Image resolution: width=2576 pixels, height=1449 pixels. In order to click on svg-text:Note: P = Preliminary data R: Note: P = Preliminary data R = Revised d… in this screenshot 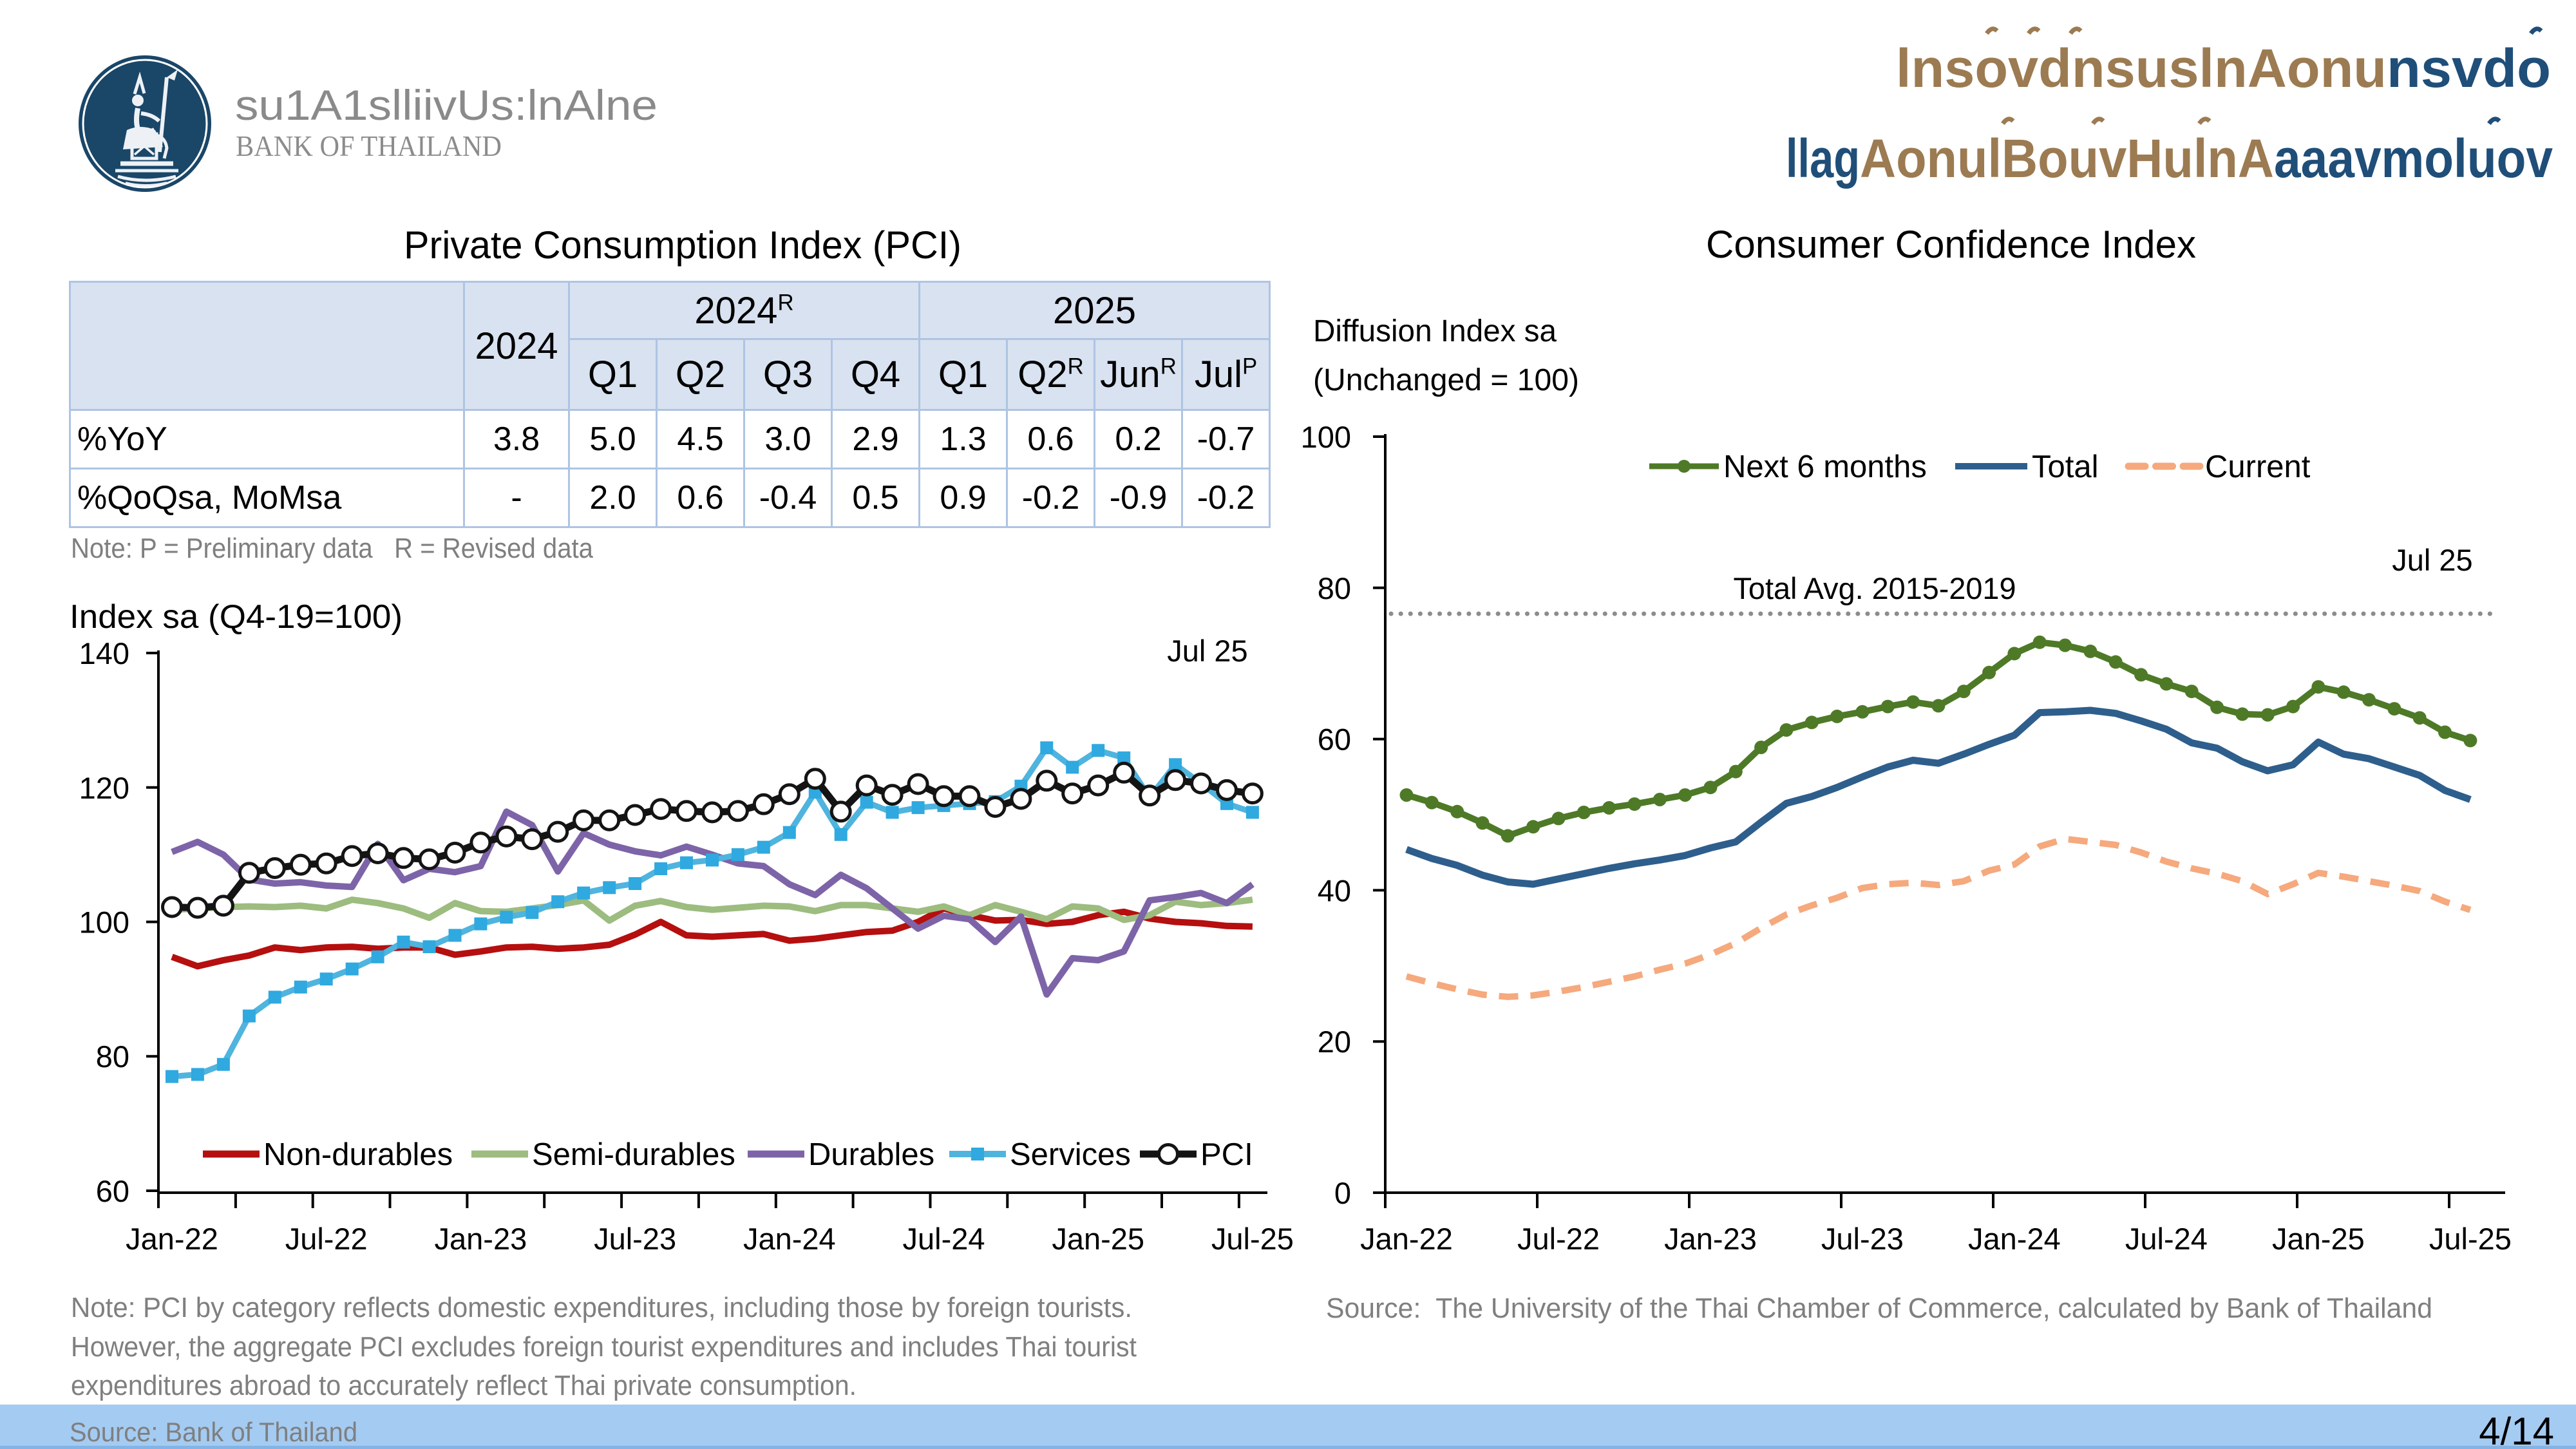, I will do `click(332, 548)`.